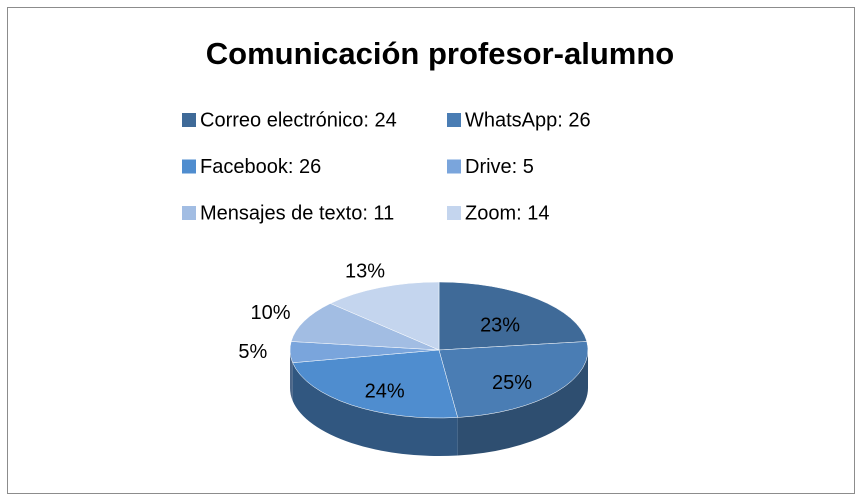 This screenshot has height=501, width=860. Describe the element at coordinates (385, 391) in the screenshot. I see `data-label: 24%` at that location.